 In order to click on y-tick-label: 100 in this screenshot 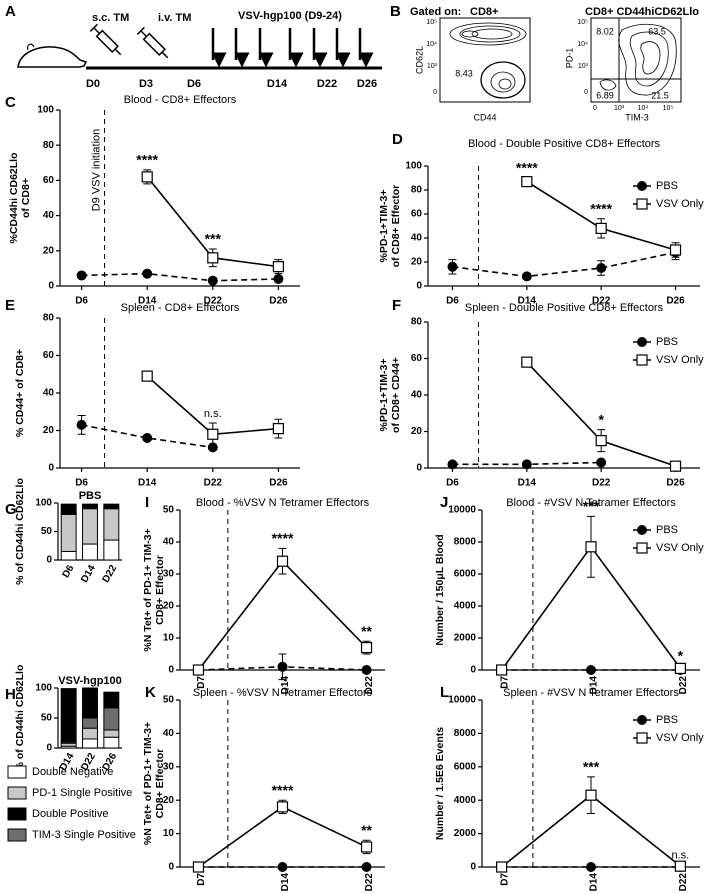, I will do `click(43, 503)`.